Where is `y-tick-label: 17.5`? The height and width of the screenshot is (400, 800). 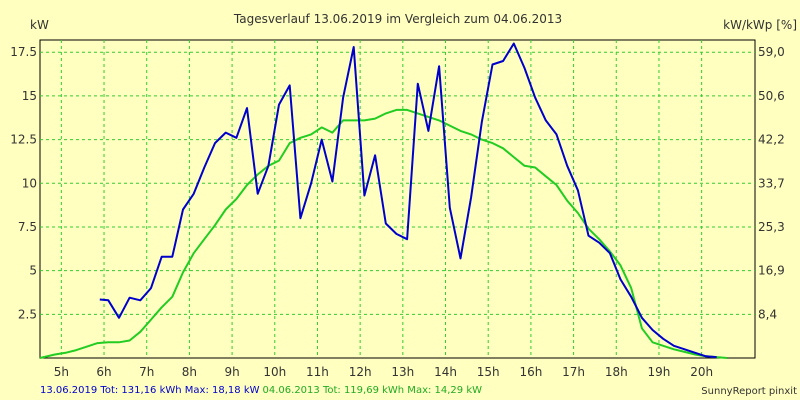 y-tick-label: 17.5 is located at coordinates (23, 52).